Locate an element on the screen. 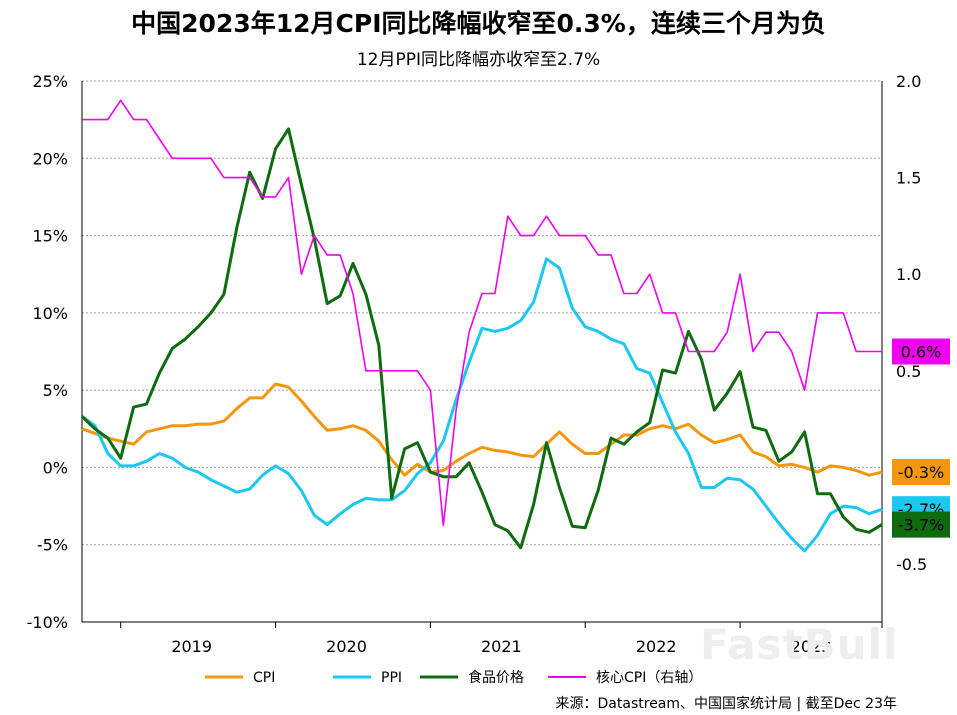 The height and width of the screenshot is (715, 957). right-axis-tick-label: 1.5 is located at coordinates (908, 178).